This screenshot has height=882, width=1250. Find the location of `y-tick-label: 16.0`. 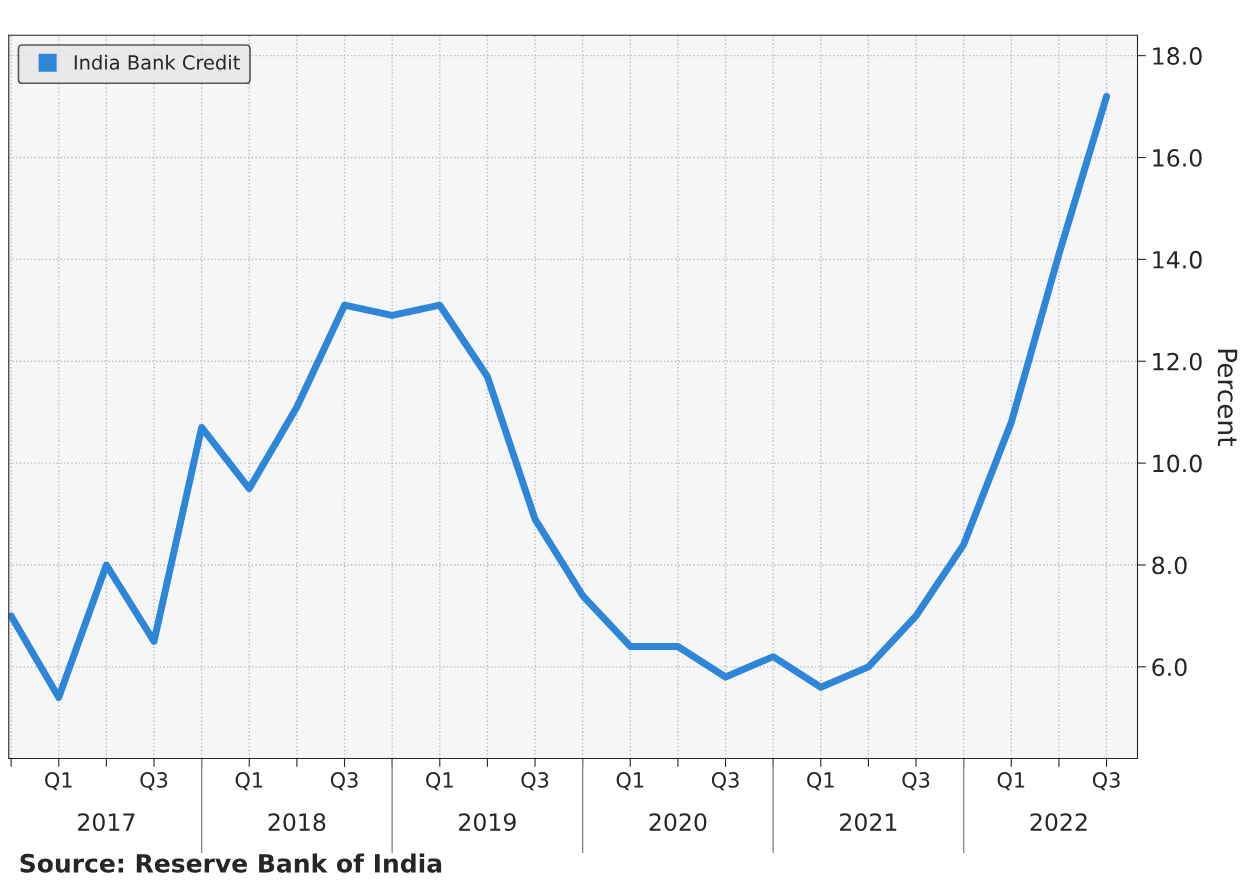

y-tick-label: 16.0 is located at coordinates (1177, 157).